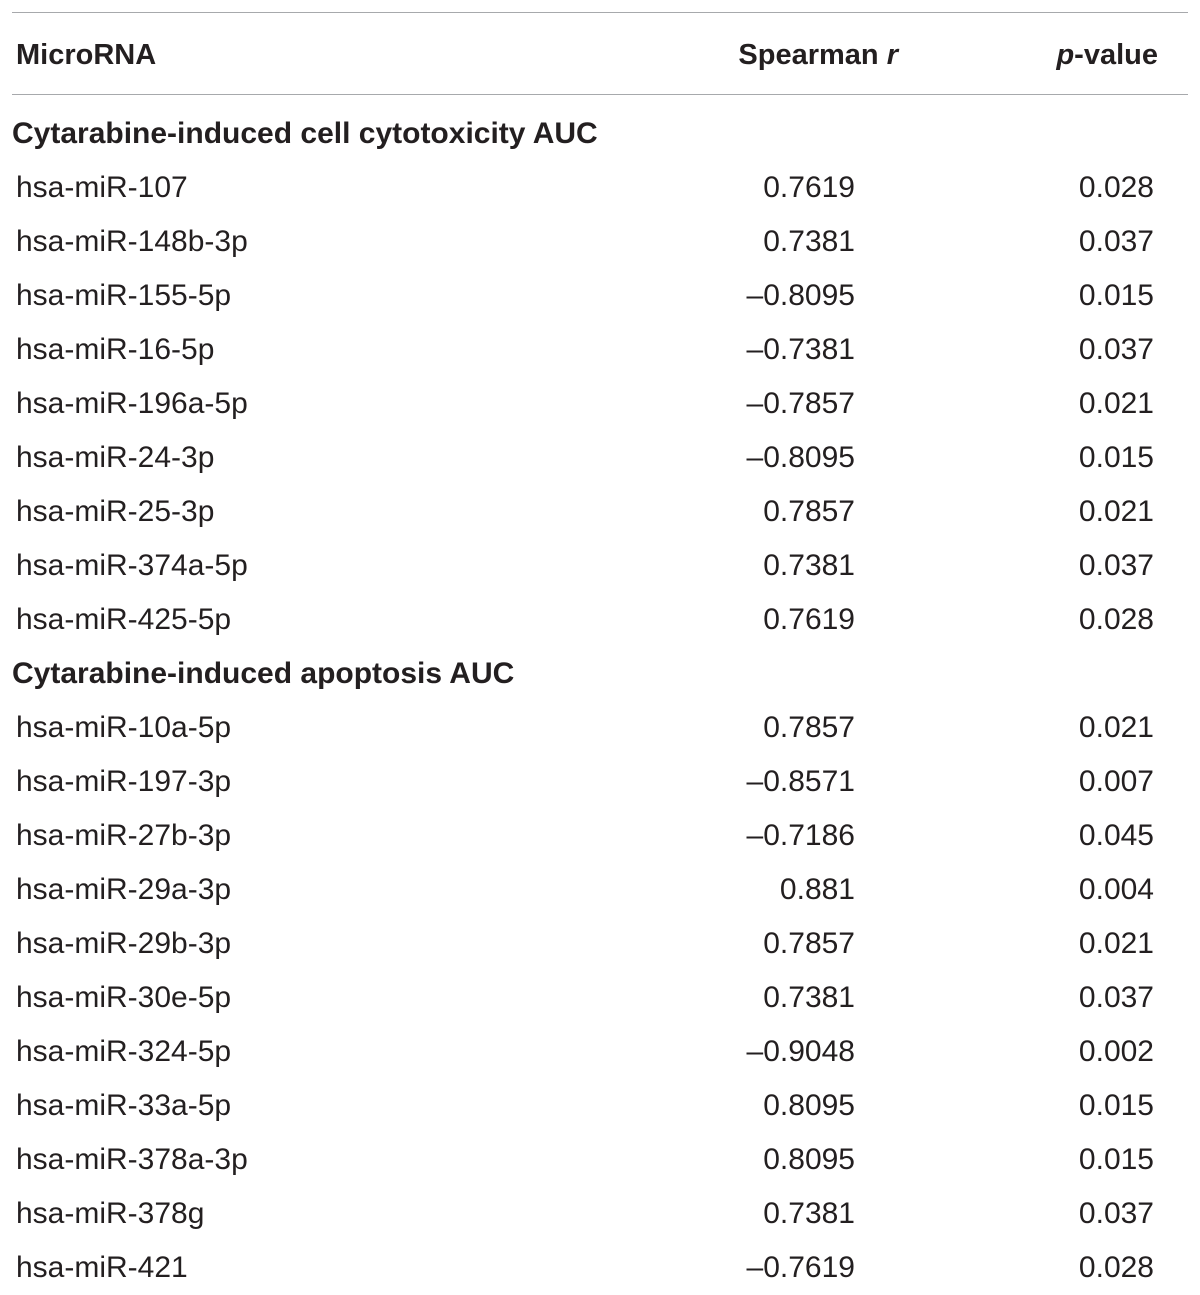 The image size is (1200, 1295). What do you see at coordinates (600, 620) in the screenshot?
I see `table-row: hsa-miR-425-5p 0.7619 0.028` at bounding box center [600, 620].